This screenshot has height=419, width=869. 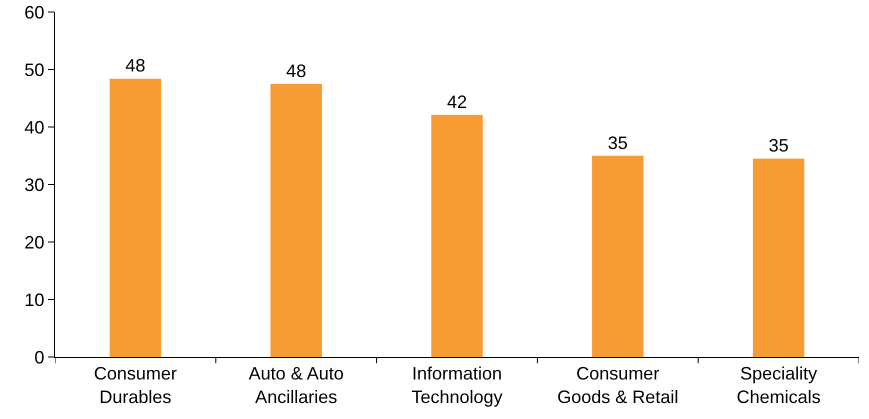 I want to click on y-tick-label: 20, so click(x=34, y=242).